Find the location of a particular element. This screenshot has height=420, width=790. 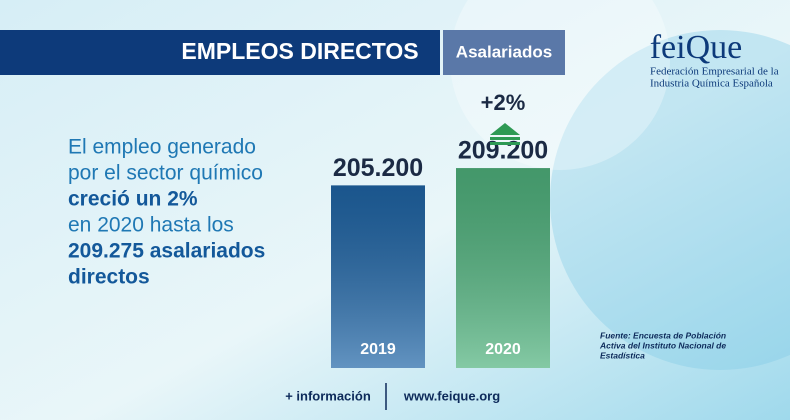

website: www.feique.org is located at coordinates (451, 395).